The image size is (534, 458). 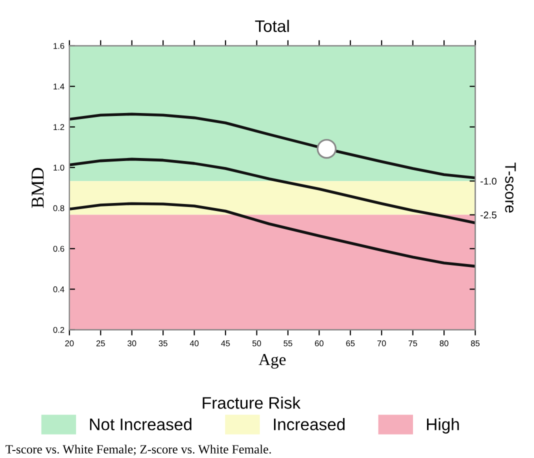 I want to click on x-tick-label: 70, so click(x=381, y=343).